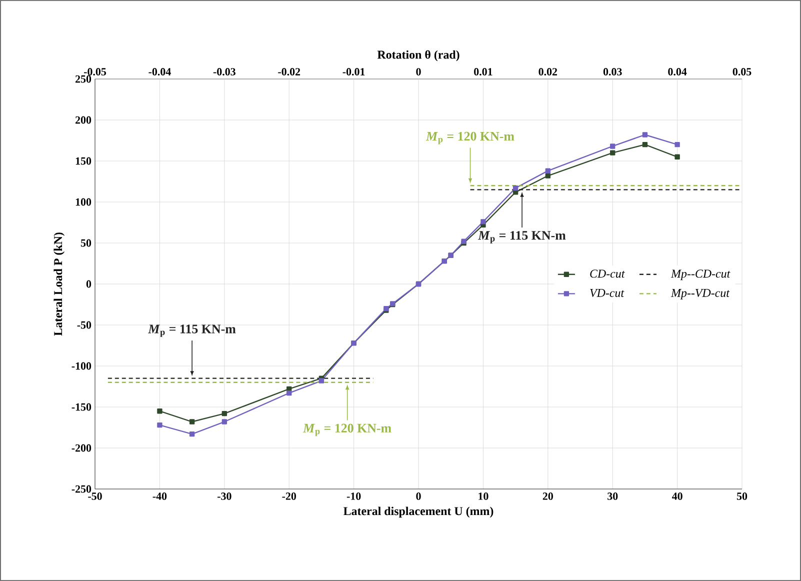  Describe the element at coordinates (607, 274) in the screenshot. I see `legend-label: CD-cut` at that location.